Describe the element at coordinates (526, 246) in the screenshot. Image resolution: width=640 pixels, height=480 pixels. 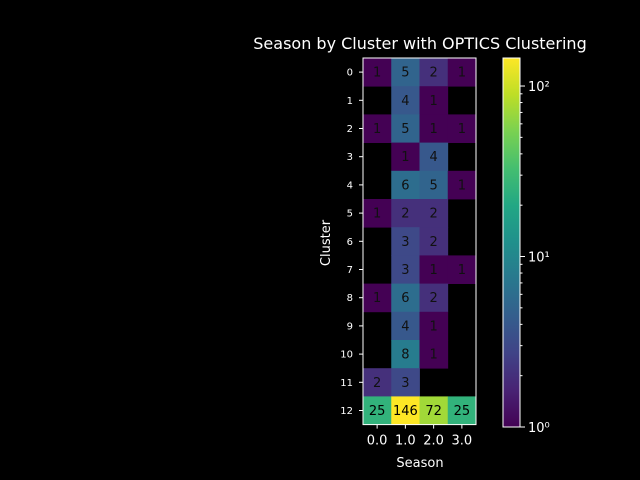
I see `colorbar: 10⁰ 10¹ 10²` at that location.